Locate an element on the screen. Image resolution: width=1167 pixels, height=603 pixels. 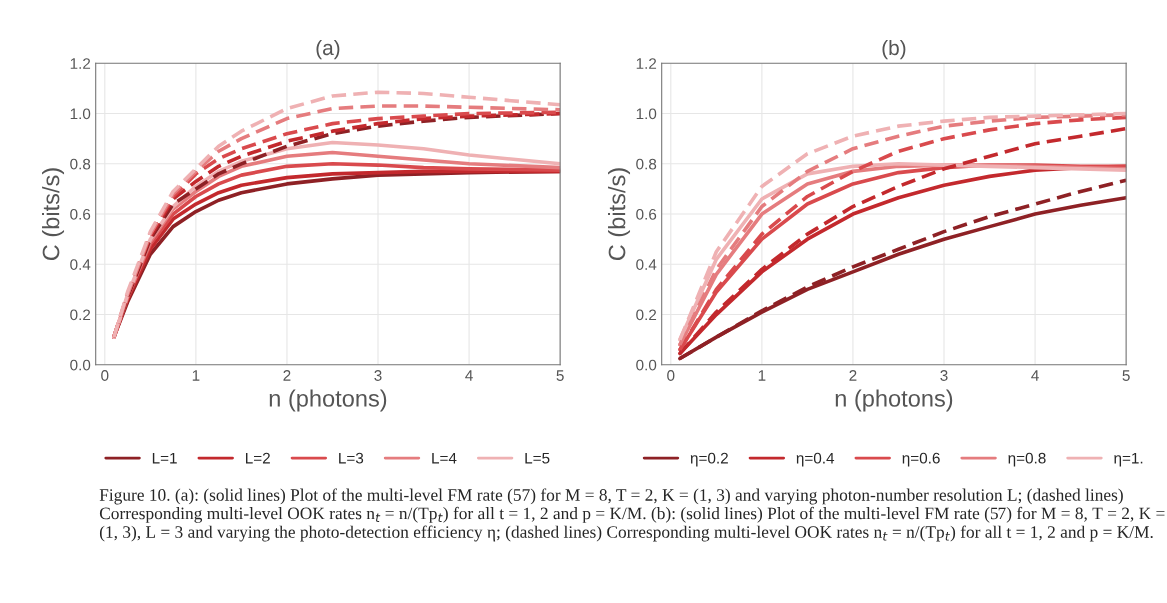
legend-label: η=0.4 is located at coordinates (815, 459).